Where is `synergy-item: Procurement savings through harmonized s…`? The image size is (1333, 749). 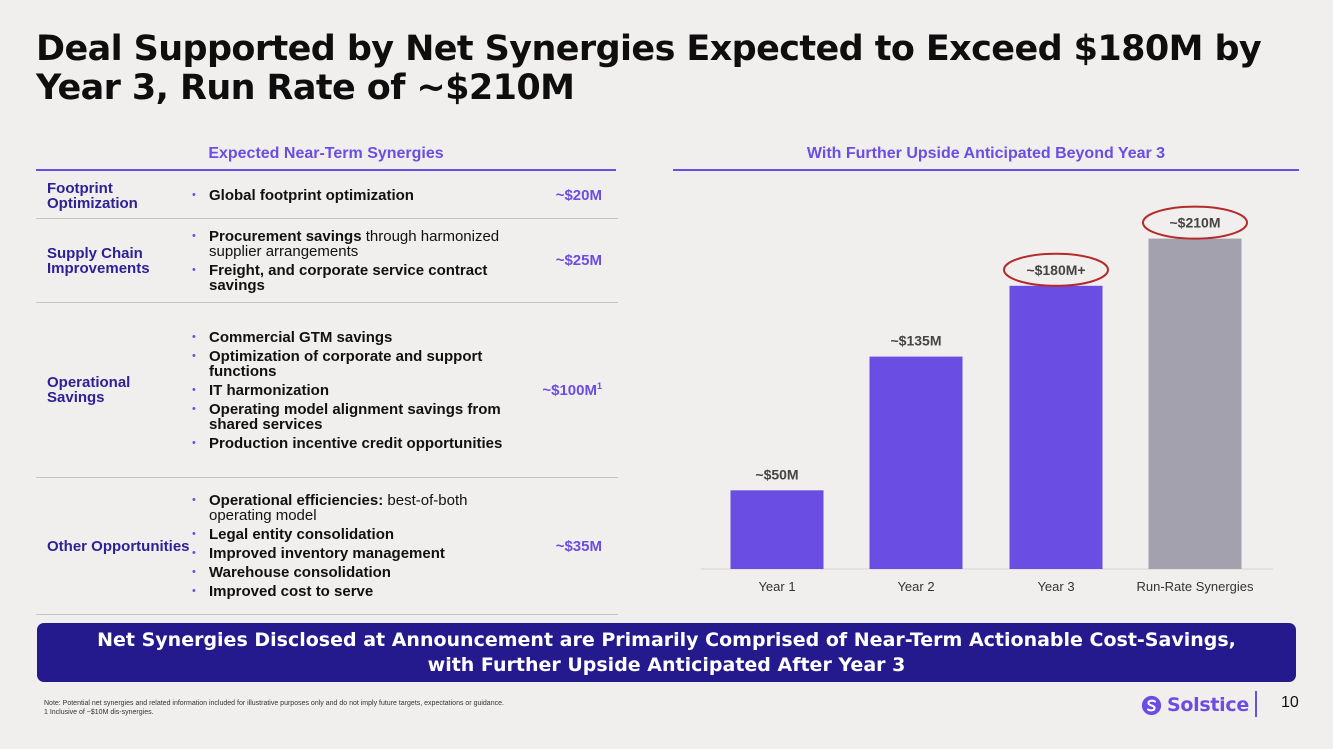 synergy-item: Procurement savings through harmonized s… is located at coordinates (355, 244).